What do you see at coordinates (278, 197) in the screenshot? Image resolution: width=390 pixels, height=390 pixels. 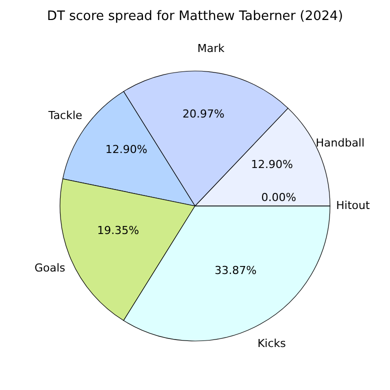 I see `text: 0.00%` at bounding box center [278, 197].